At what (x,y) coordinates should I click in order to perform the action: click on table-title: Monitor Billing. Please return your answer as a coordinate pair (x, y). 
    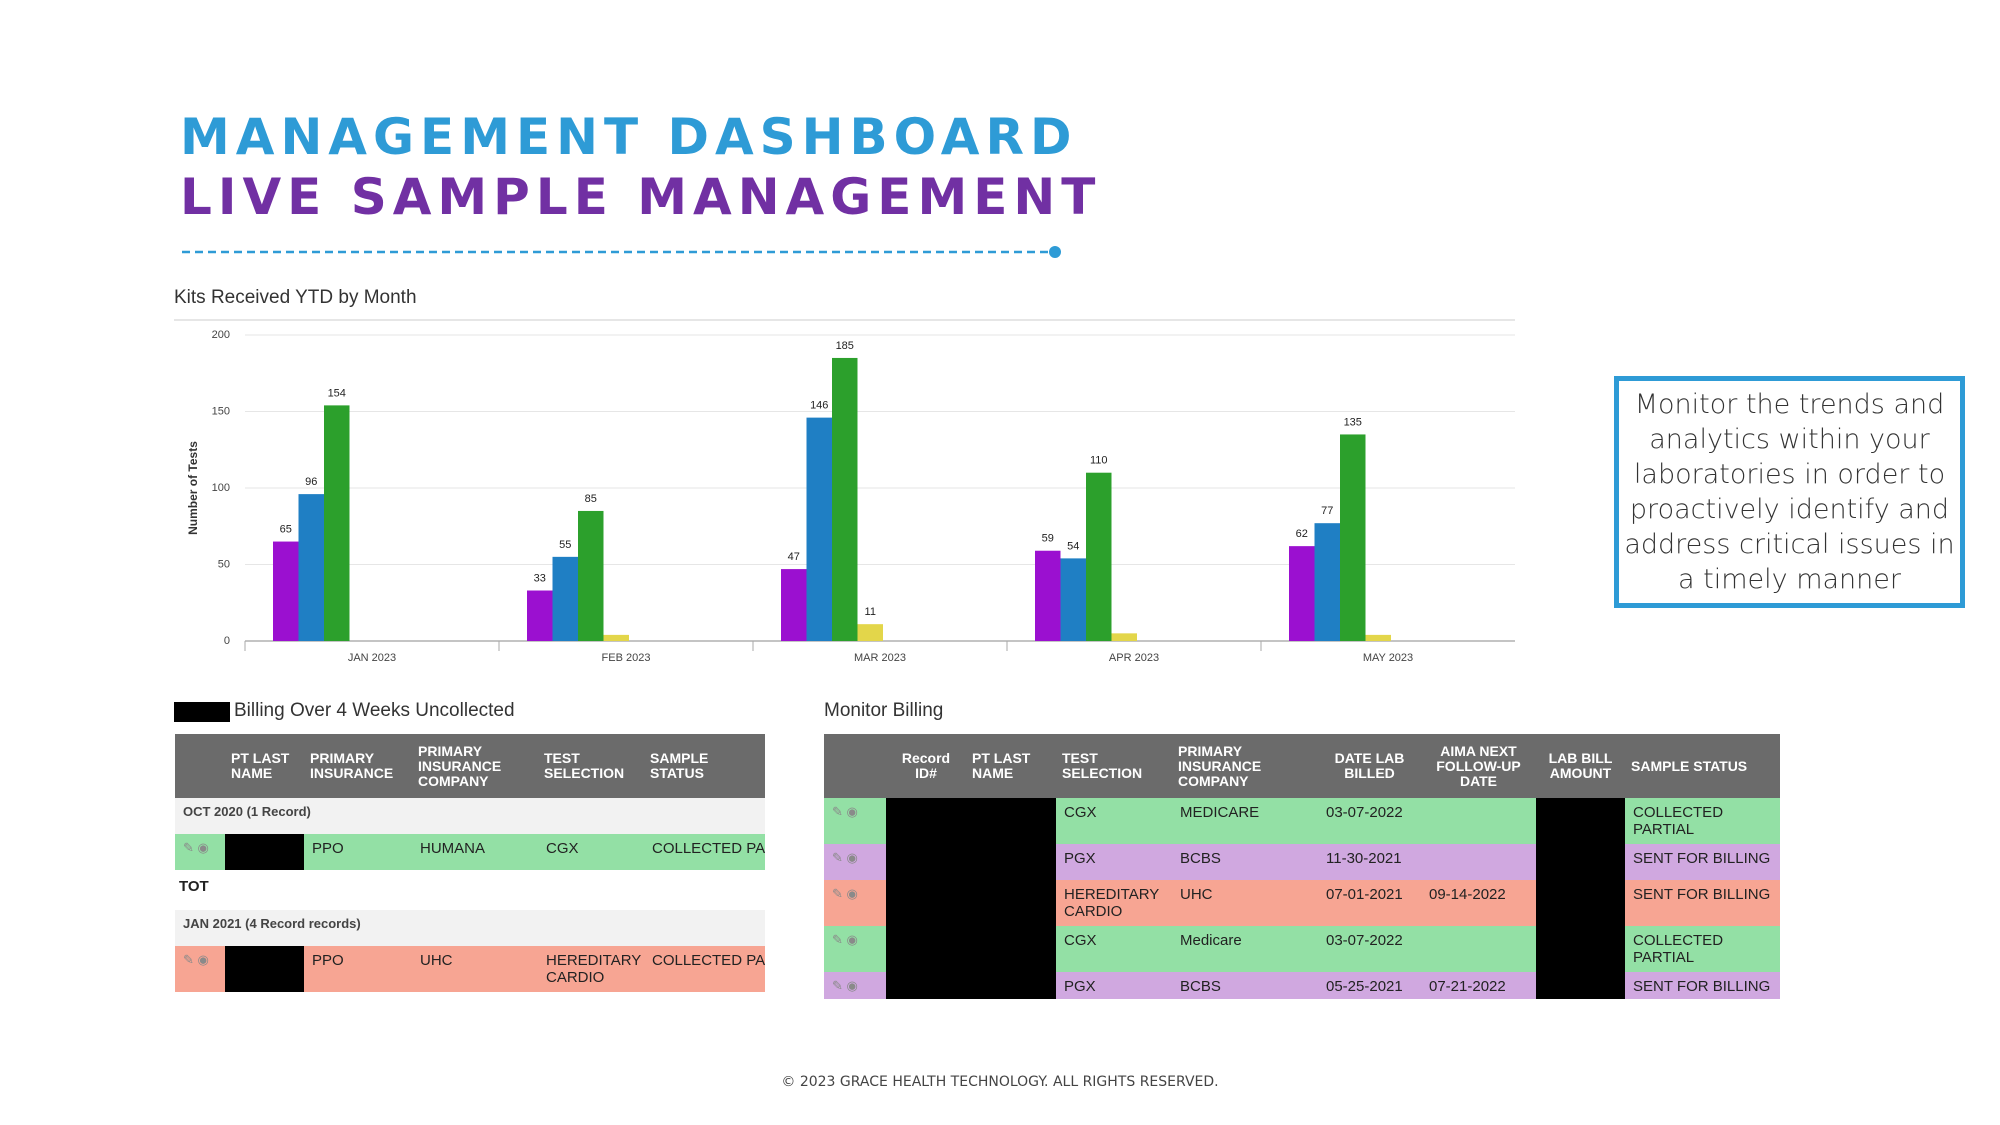
    Looking at the image, I should click on (884, 710).